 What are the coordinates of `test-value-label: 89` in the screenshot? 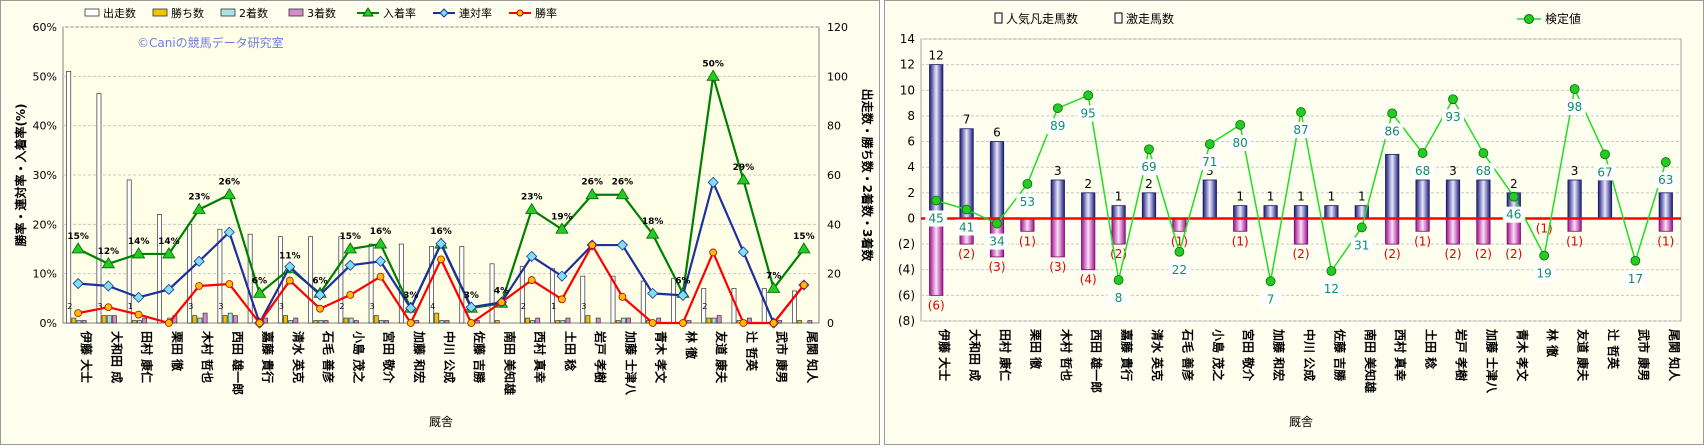 It's located at (1057, 126).